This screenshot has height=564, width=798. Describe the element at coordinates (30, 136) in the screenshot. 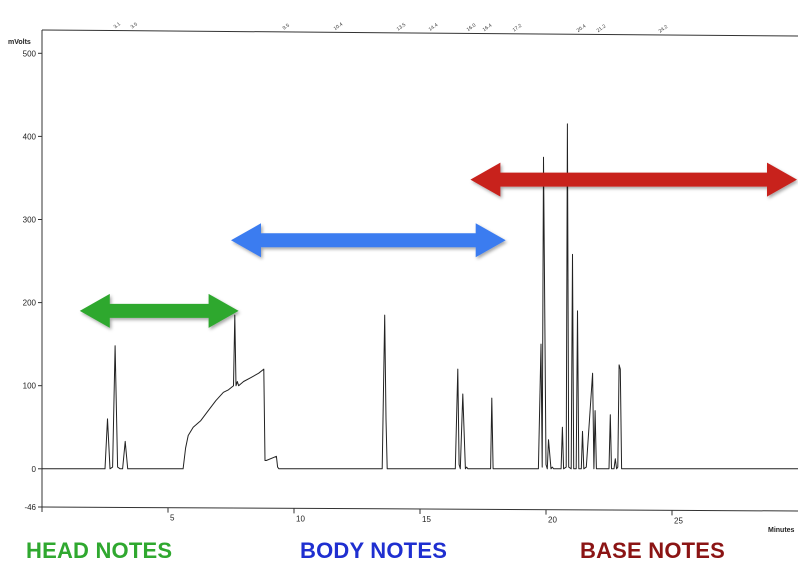

I see `y-tick-label: 400` at that location.